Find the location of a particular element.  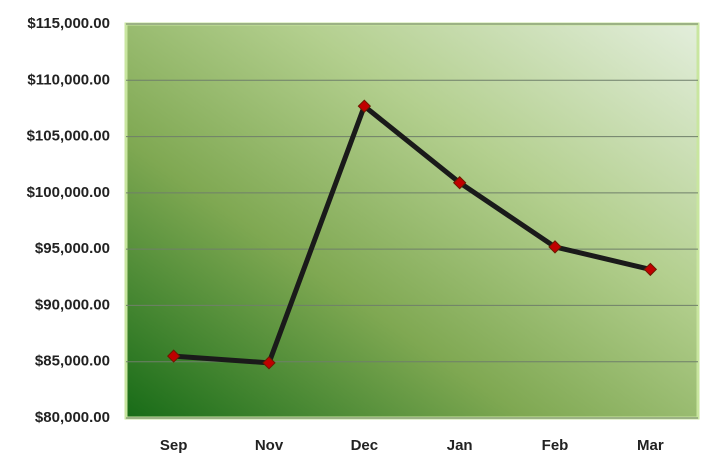

x-tick-label: Mar is located at coordinates (650, 445).